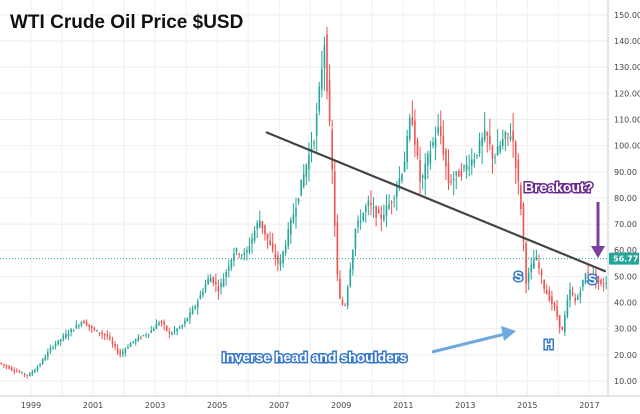 This screenshot has height=414, width=640. What do you see at coordinates (627, 146) in the screenshot?
I see `y-tick-label: 100.00` at bounding box center [627, 146].